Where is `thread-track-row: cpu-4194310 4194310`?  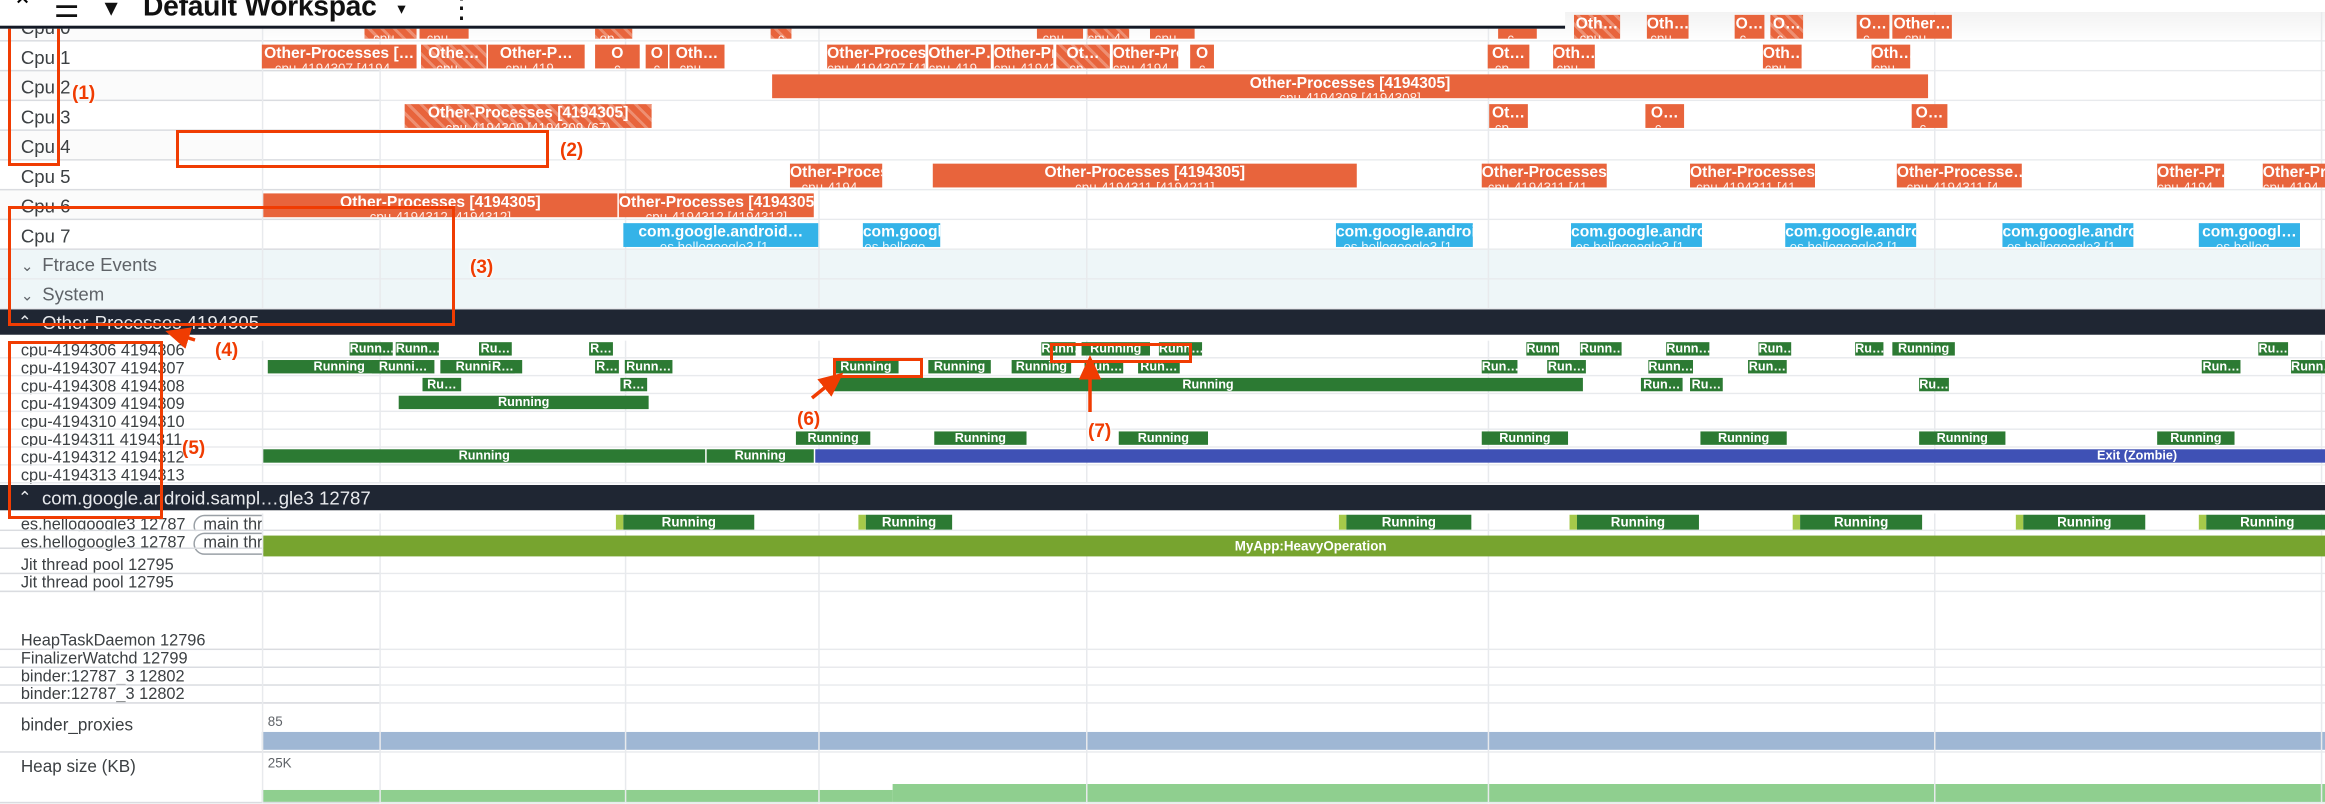 thread-track-row: cpu-4194310 4194310 is located at coordinates (1162, 421).